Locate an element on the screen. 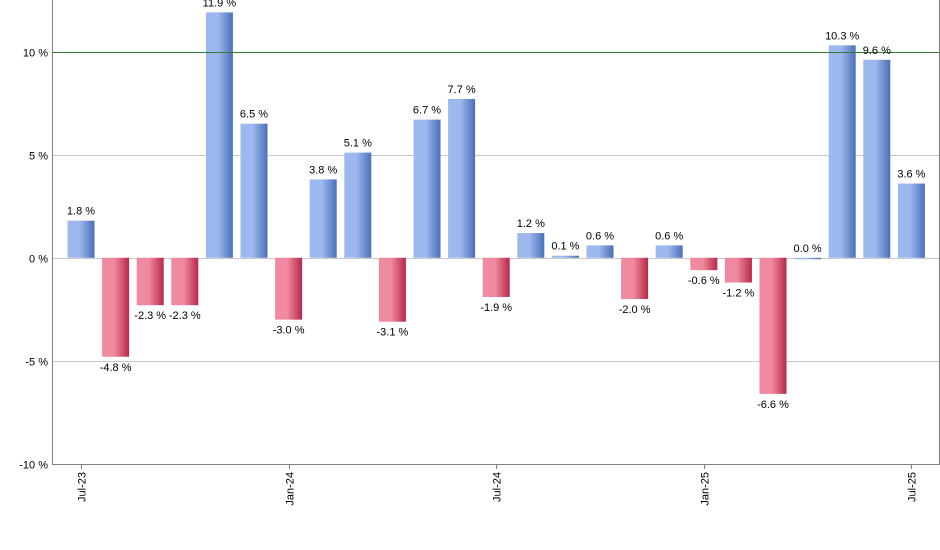 The image size is (940, 550). bar-value-label: 6.5 % is located at coordinates (254, 115).